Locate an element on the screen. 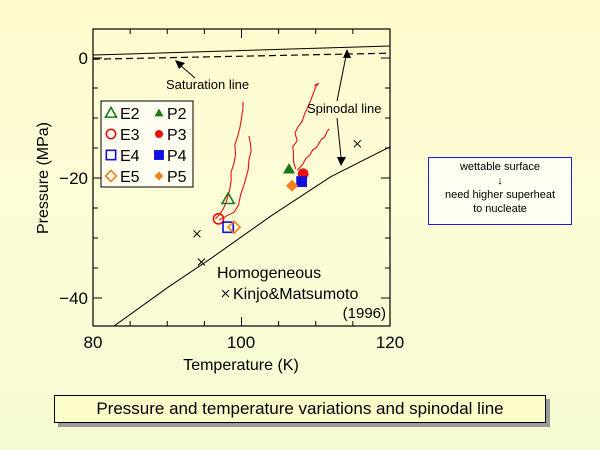 The height and width of the screenshot is (450, 600). kinjo-legend-x-icon is located at coordinates (225, 293).